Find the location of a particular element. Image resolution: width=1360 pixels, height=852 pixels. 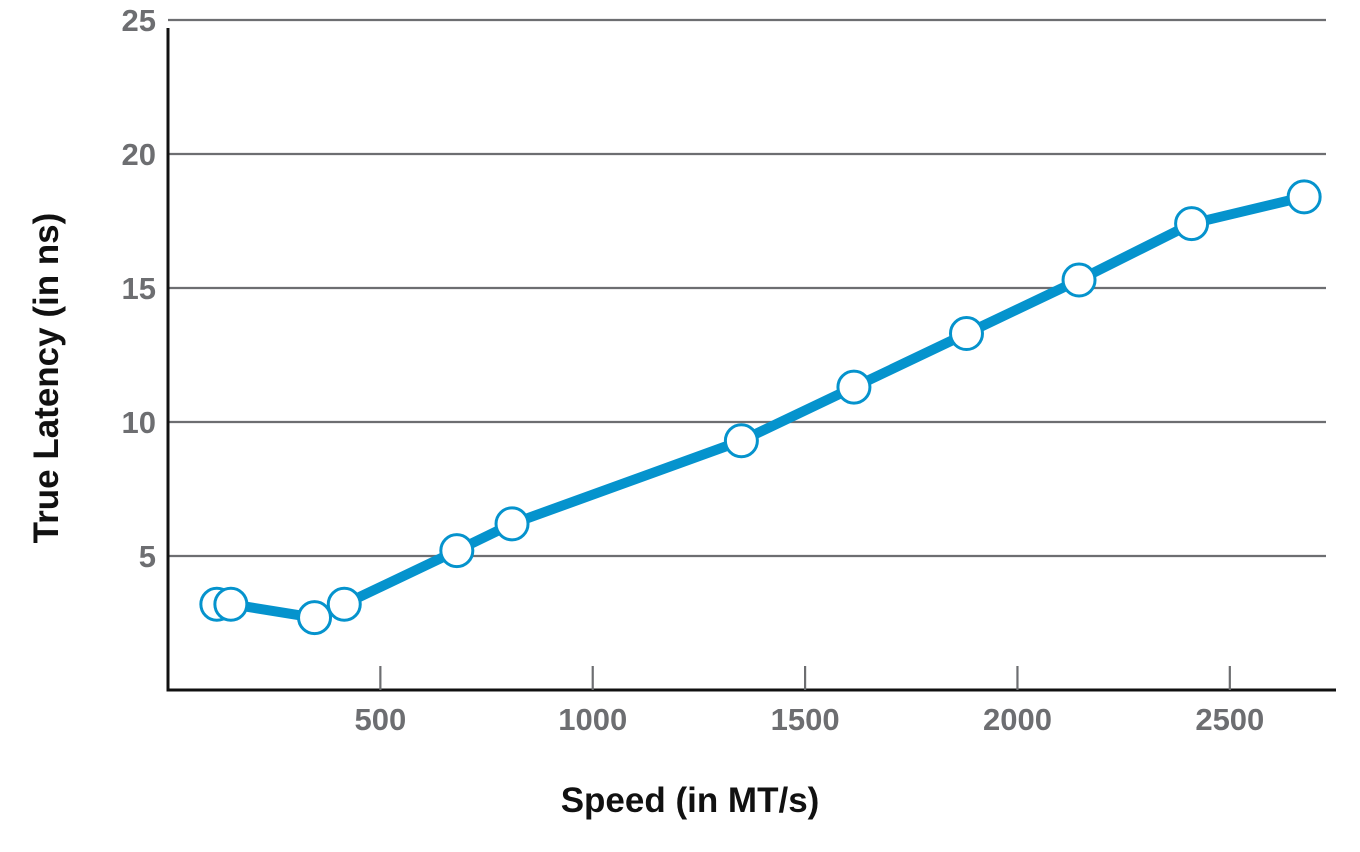

y-axis-title: True Latency (in ns) is located at coordinates (46, 378).